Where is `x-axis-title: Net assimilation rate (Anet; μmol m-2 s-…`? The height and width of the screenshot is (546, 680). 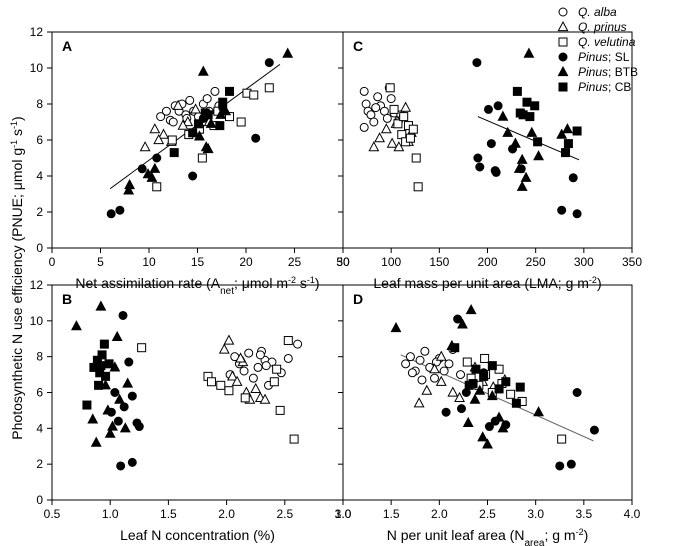 x-axis-title: Net assimilation rate (Anet; μmol m-2 s-… is located at coordinates (197, 286).